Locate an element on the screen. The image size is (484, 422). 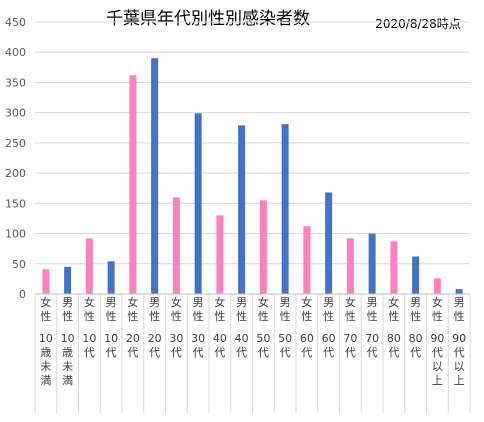
x-tick-label: 男性 90 代以上 is located at coordinates (459, 354).